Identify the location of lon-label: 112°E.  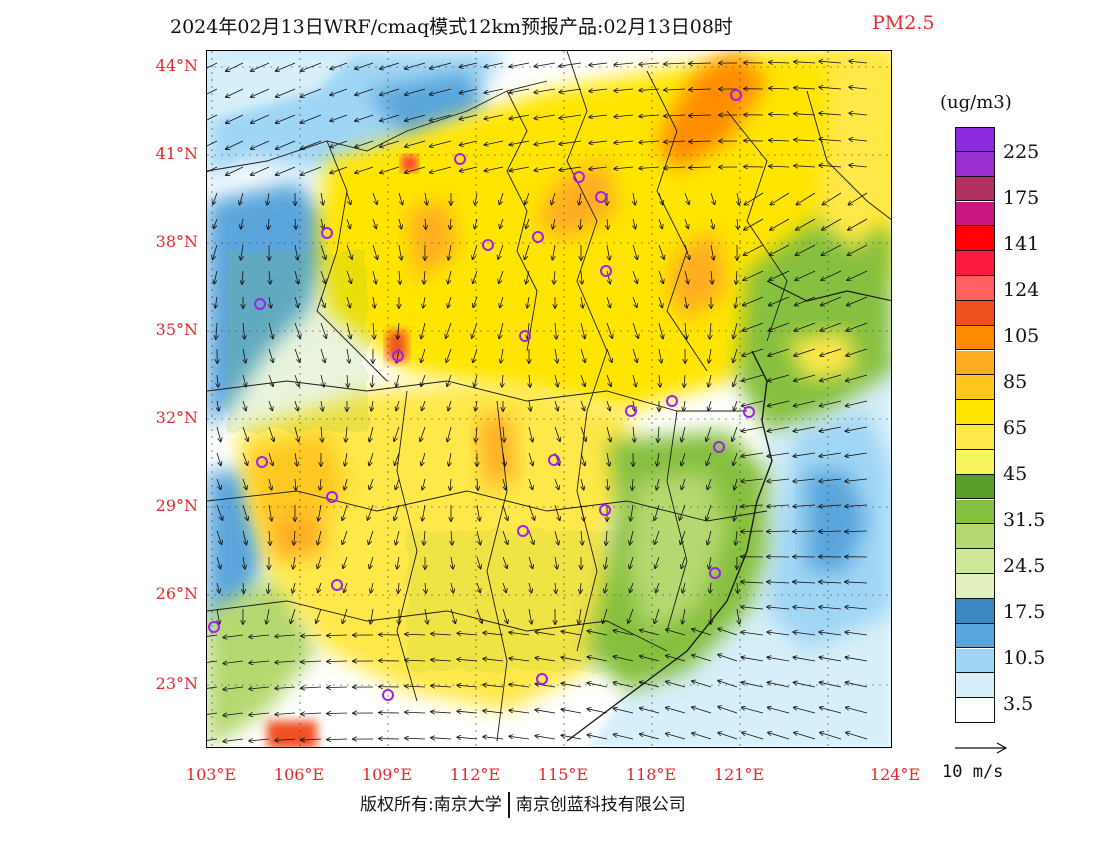
(475, 774).